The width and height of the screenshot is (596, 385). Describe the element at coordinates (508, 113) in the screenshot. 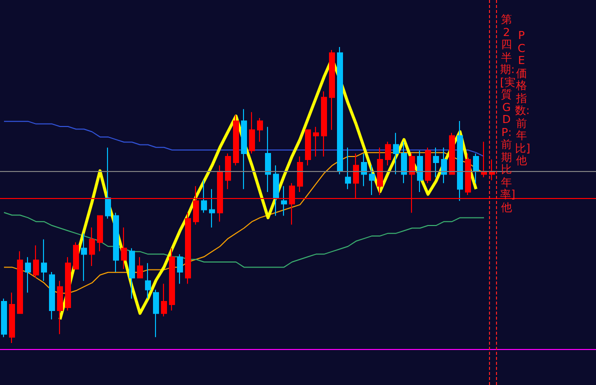

I see `text: 第2四半期:[実質GDP:前期比年率]他` at that location.